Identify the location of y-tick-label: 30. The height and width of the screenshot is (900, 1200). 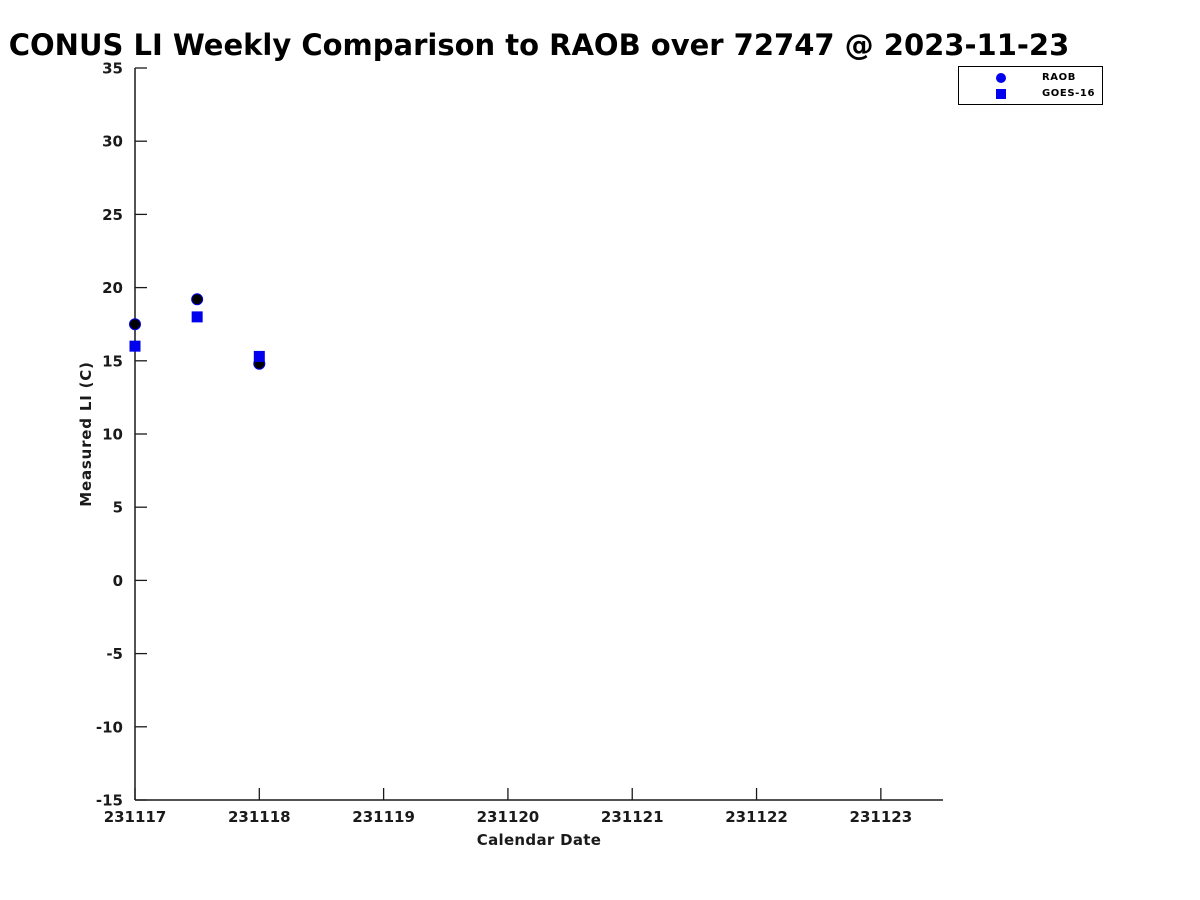
(112, 142).